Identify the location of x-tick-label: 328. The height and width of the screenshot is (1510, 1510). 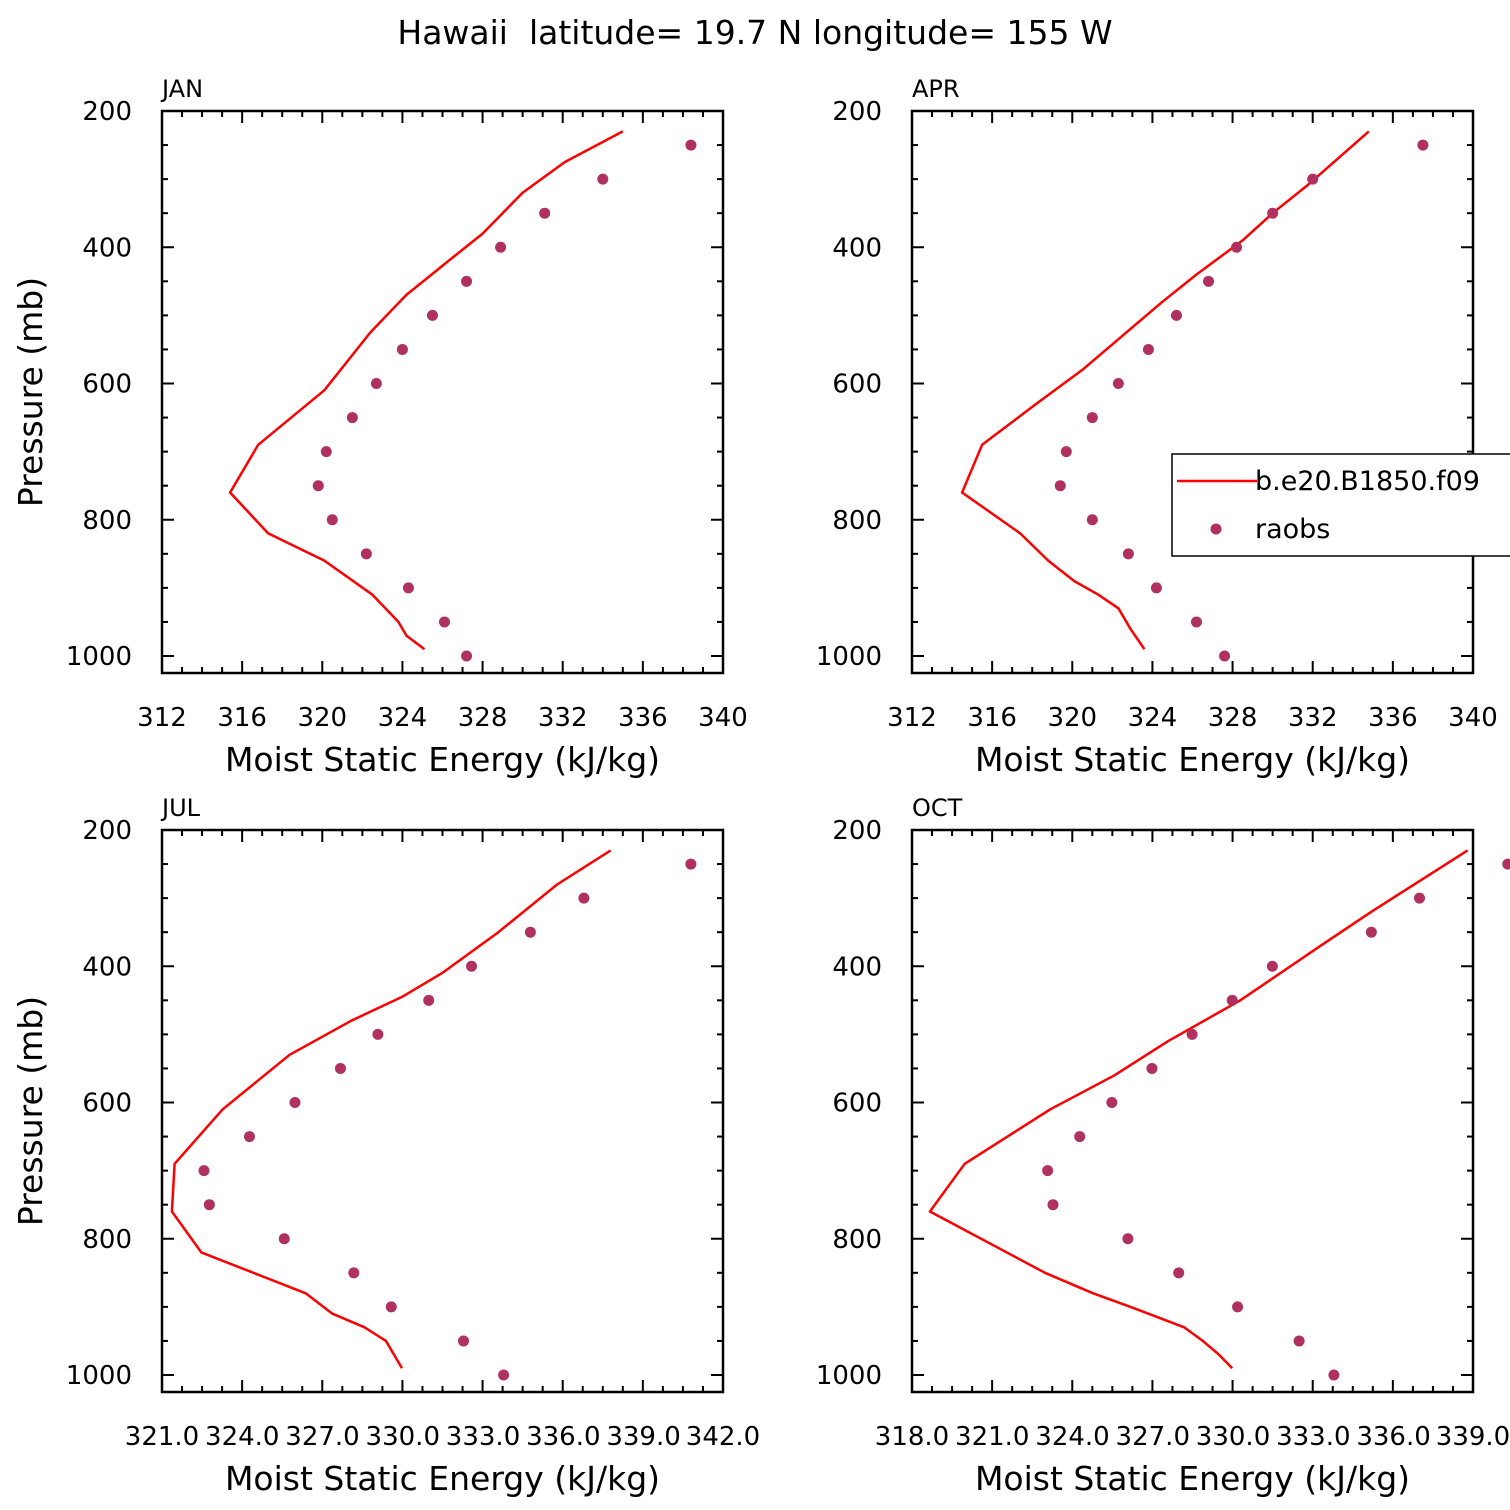
(483, 718).